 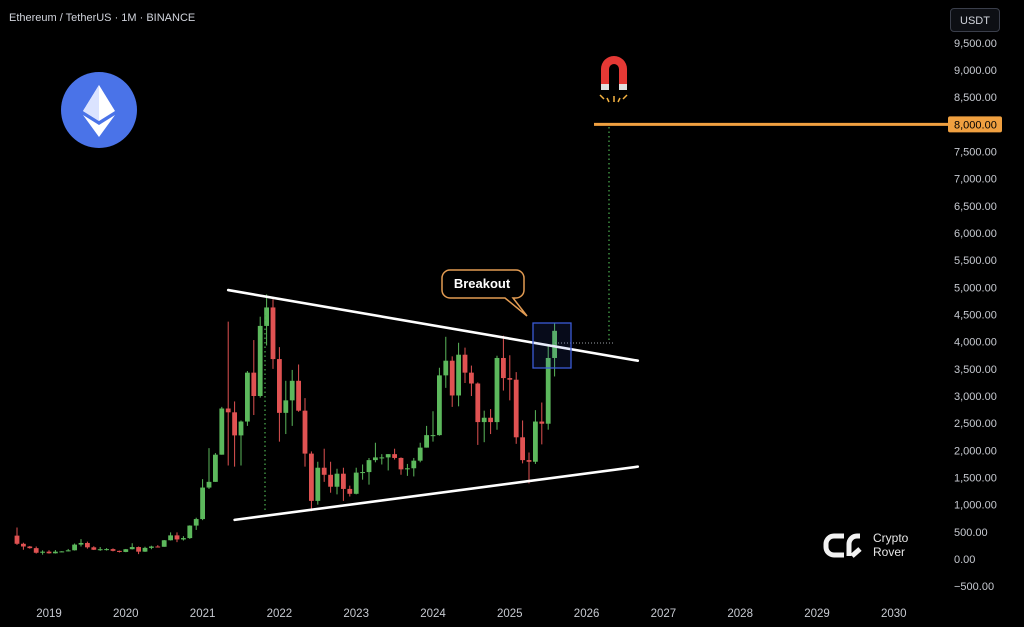 What do you see at coordinates (740, 614) in the screenshot?
I see `x-tick-label: 2028` at bounding box center [740, 614].